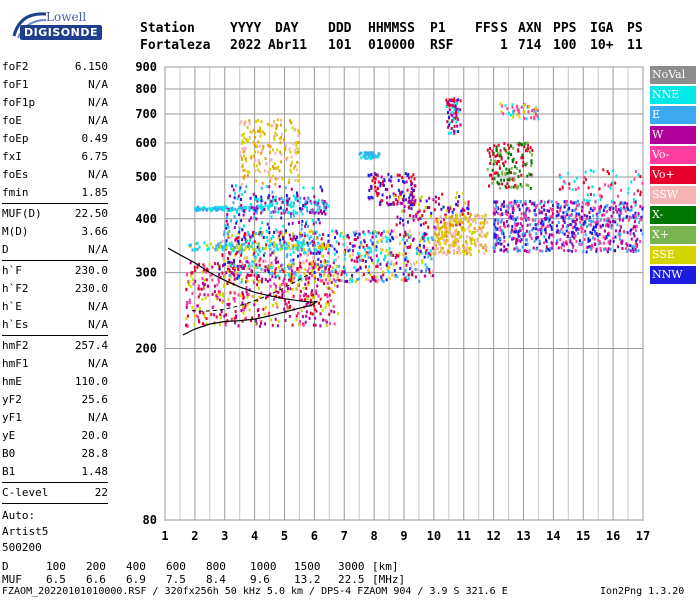 The width and height of the screenshot is (700, 600). I want to click on param-value: N/A, so click(98, 306).